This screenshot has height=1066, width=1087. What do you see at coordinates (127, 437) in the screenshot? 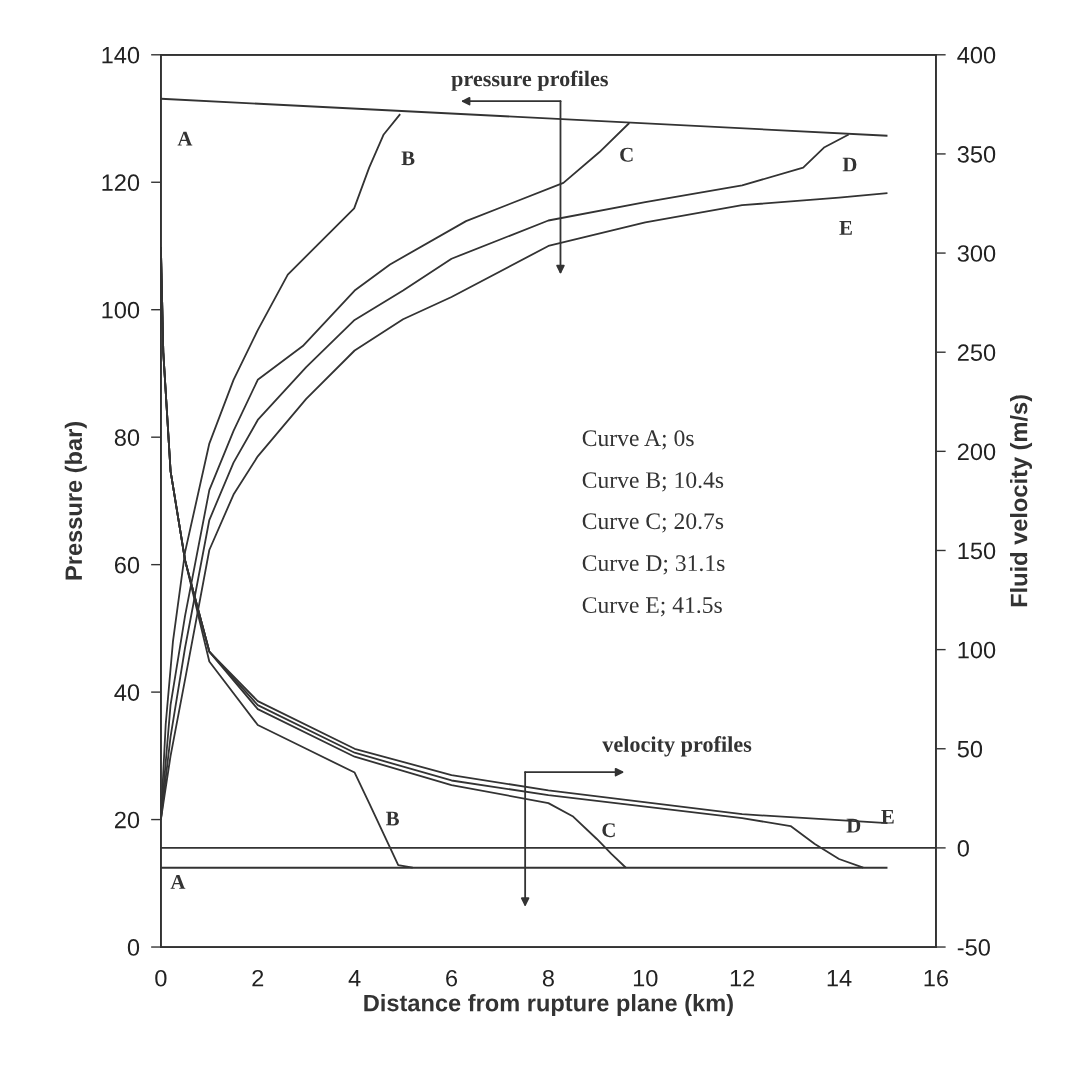
I see `y-tick-label: 80` at bounding box center [127, 437].